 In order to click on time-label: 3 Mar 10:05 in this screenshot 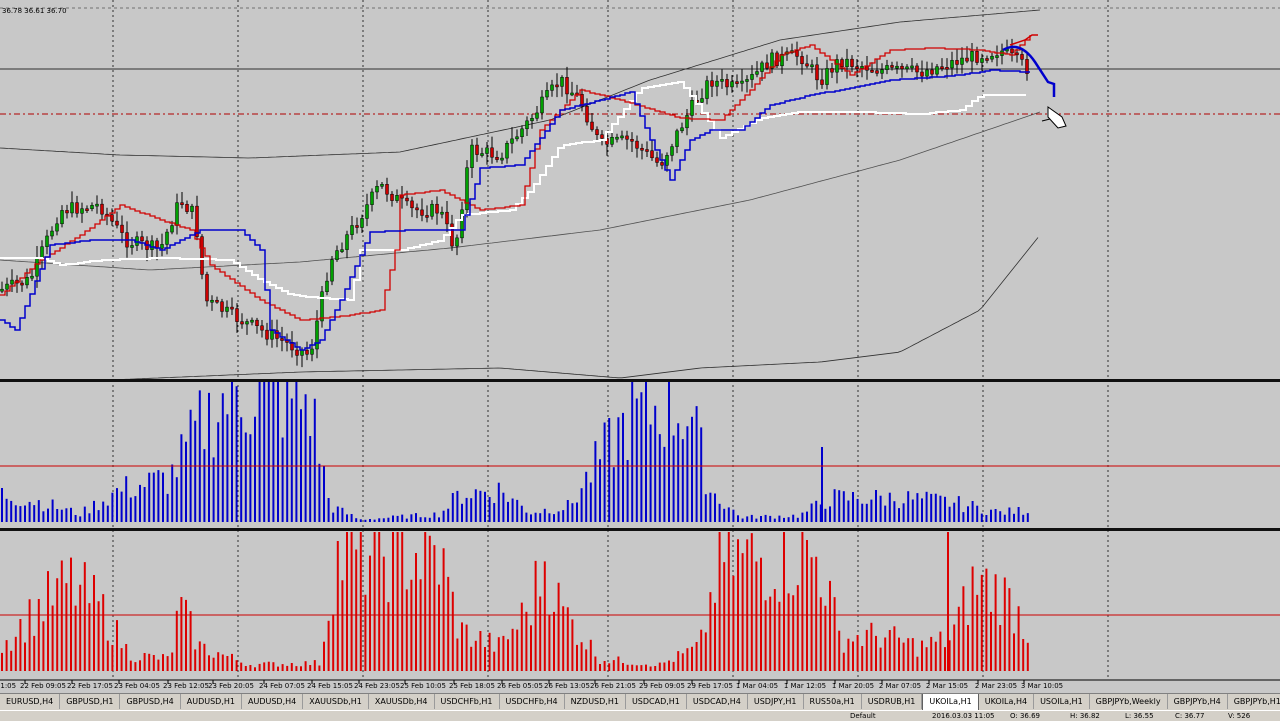, I will do `click(1042, 686)`.